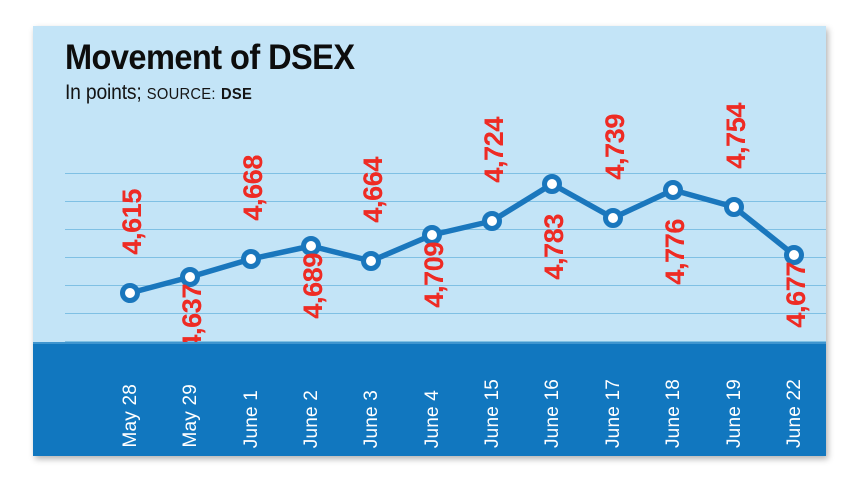  I want to click on band-top-highlight, so click(429, 343).